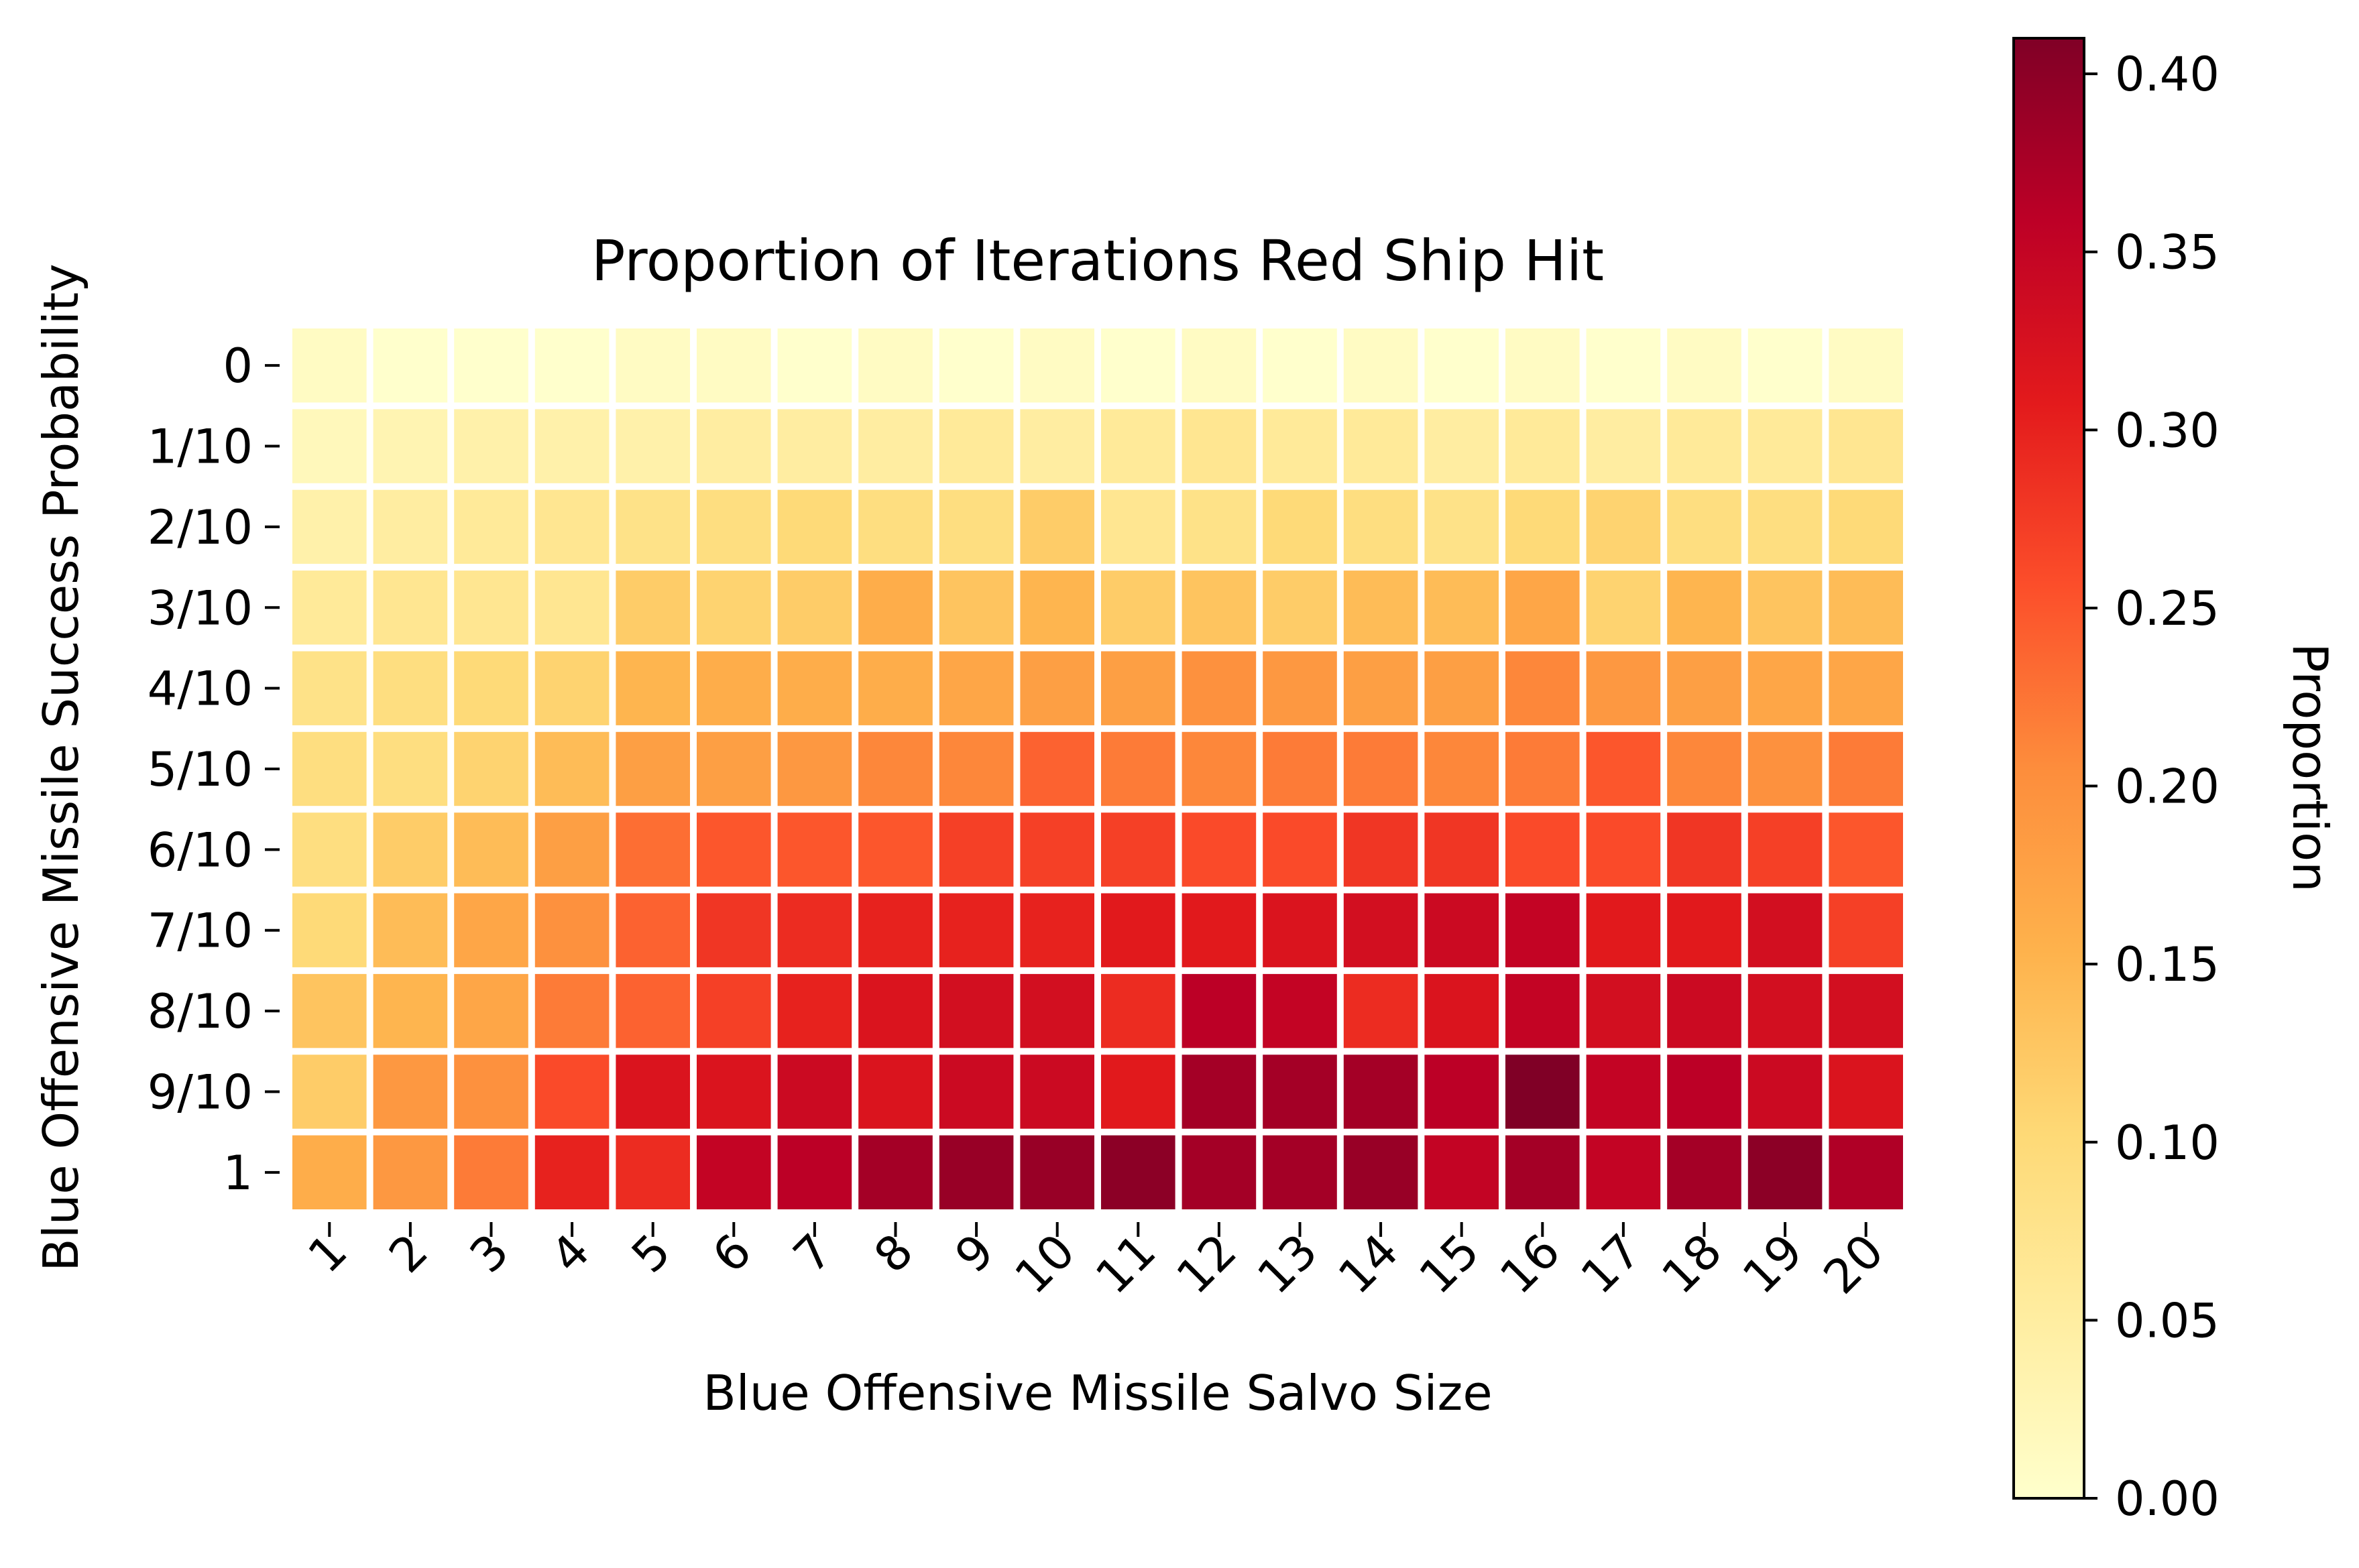 This screenshot has width=2359, height=1568. What do you see at coordinates (2168, 608) in the screenshot?
I see `colorbar-tick-label: 0.25` at bounding box center [2168, 608].